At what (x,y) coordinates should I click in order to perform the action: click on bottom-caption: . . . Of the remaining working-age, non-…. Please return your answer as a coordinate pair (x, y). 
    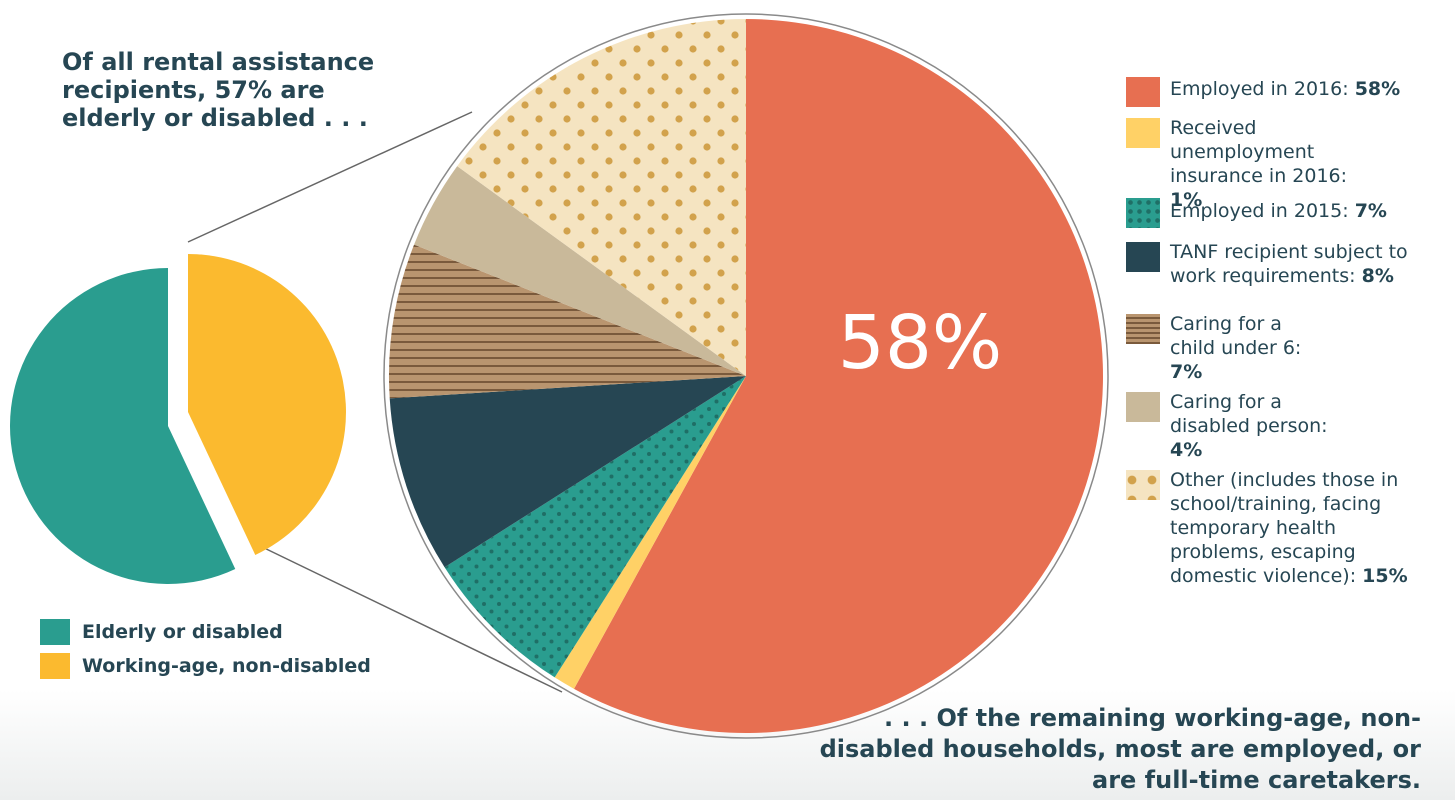
    Looking at the image, I should click on (1120, 749).